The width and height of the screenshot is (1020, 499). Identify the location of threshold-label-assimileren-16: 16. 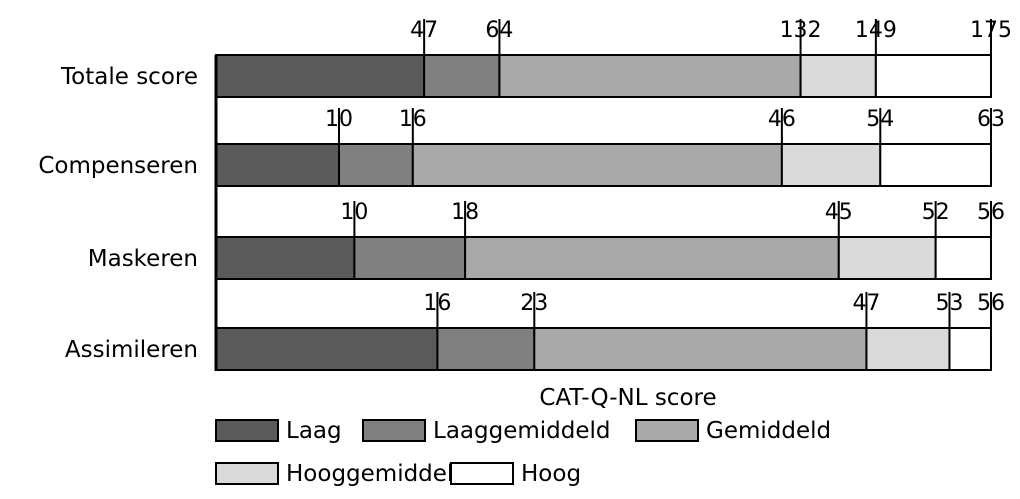
(437, 303).